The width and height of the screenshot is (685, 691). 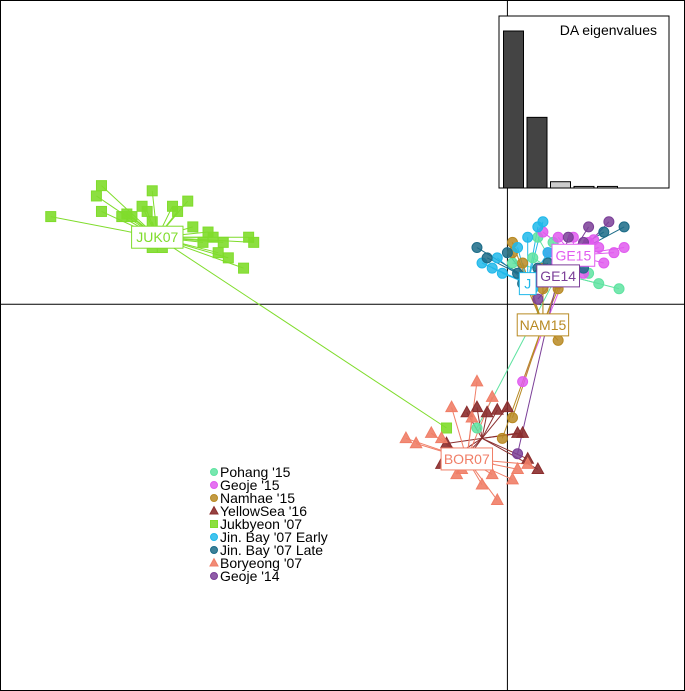 What do you see at coordinates (573, 255) in the screenshot?
I see `group-label-1: GE15` at bounding box center [573, 255].